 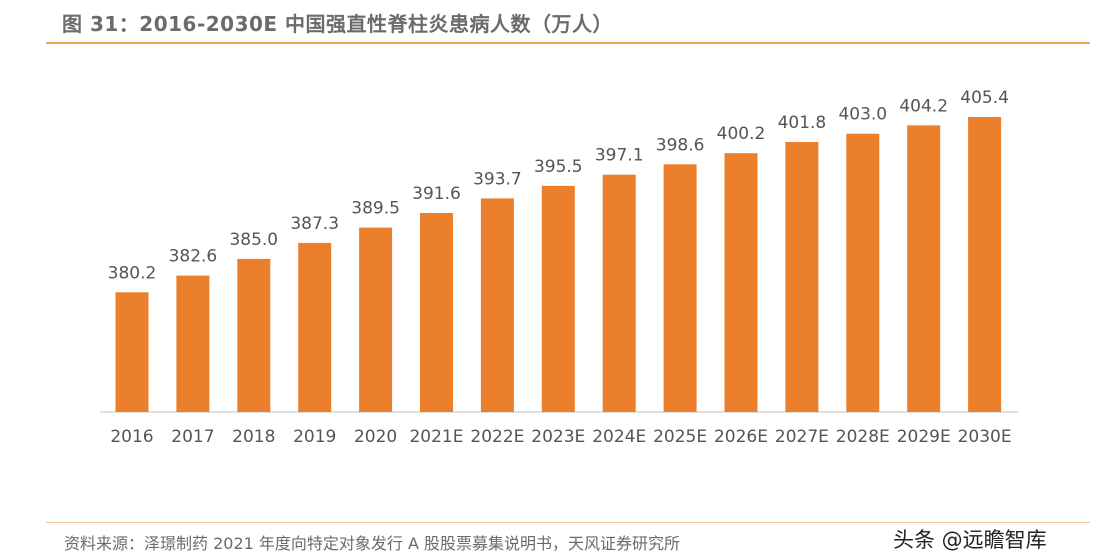 What do you see at coordinates (338, 24) in the screenshot?
I see `chart-title: 图 31：2016-2030E 中国强直性脊柱炎患病人数（万人）` at bounding box center [338, 24].